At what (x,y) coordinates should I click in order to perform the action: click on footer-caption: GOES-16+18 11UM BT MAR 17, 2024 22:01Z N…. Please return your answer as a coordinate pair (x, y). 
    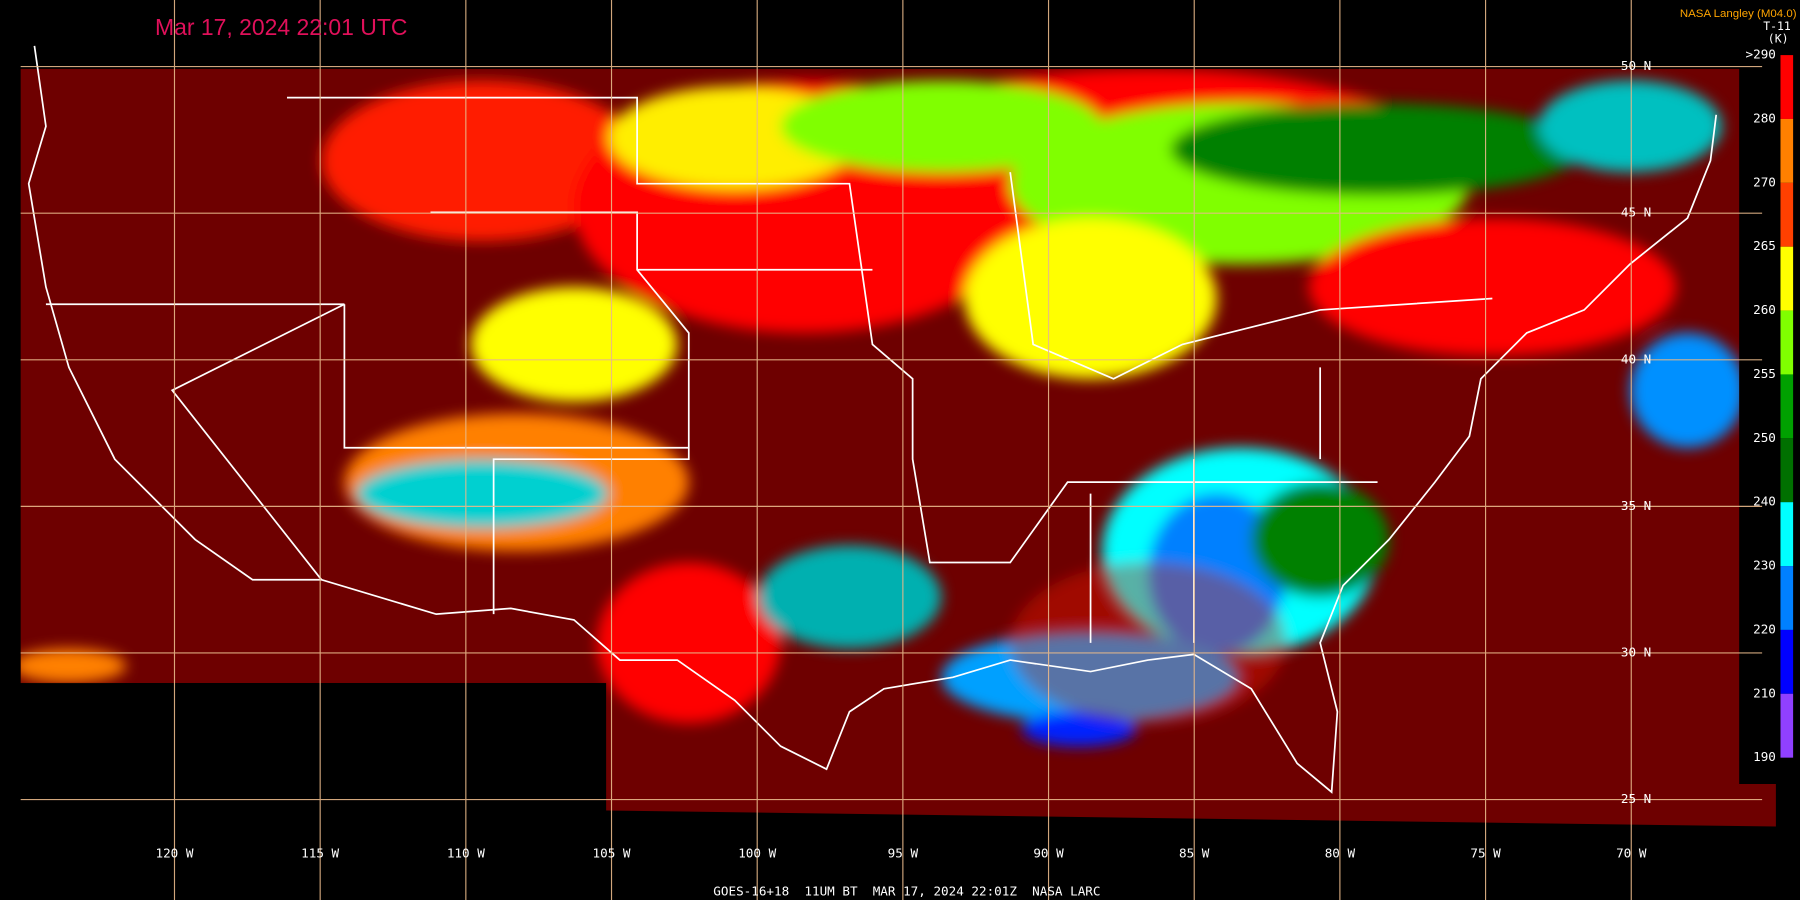
    Looking at the image, I should click on (906, 890).